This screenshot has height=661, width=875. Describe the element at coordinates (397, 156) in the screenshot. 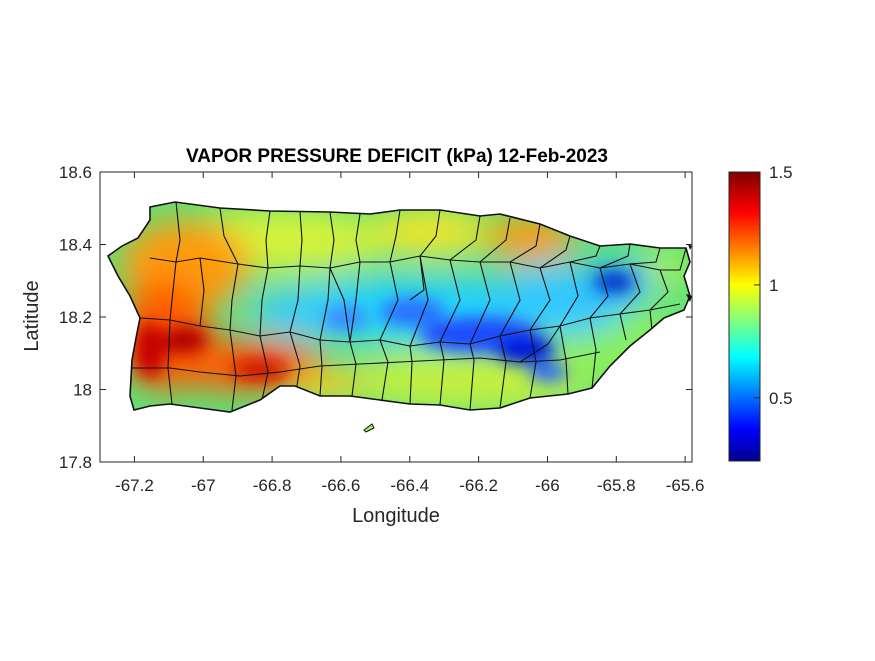

I see `chart-title: VAPOR PRESSURE DEFICIT (kPa) 12-Feb-2023` at that location.